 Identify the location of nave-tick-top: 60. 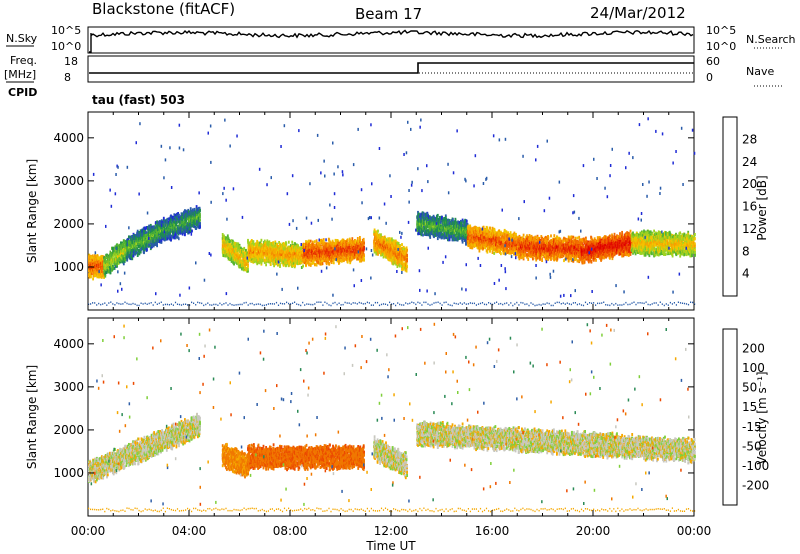
(713, 61).